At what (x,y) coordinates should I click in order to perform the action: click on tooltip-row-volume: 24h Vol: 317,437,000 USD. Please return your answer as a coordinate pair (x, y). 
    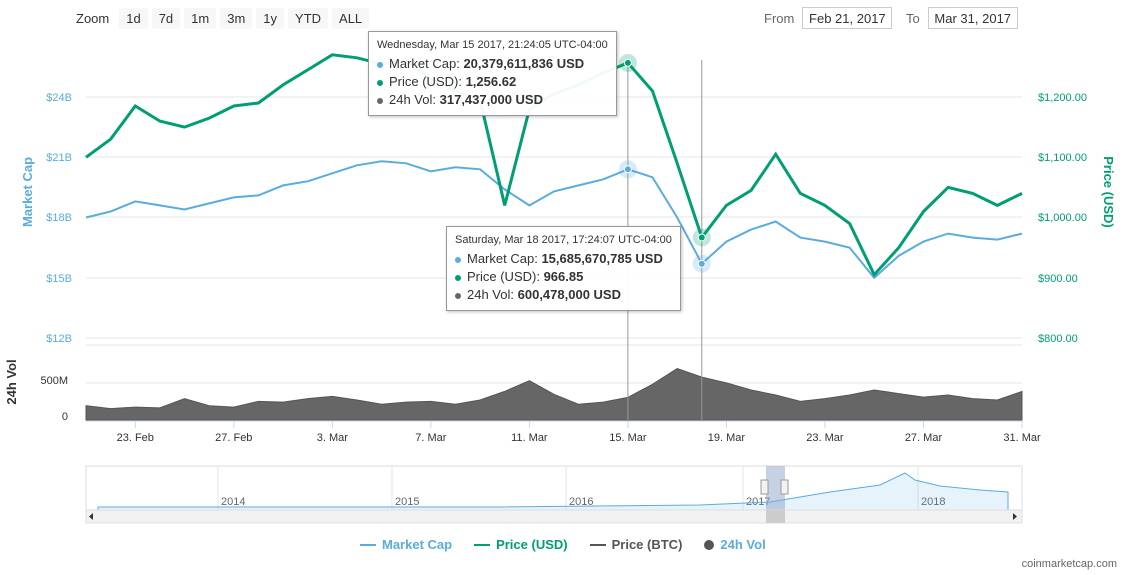
    Looking at the image, I should click on (492, 100).